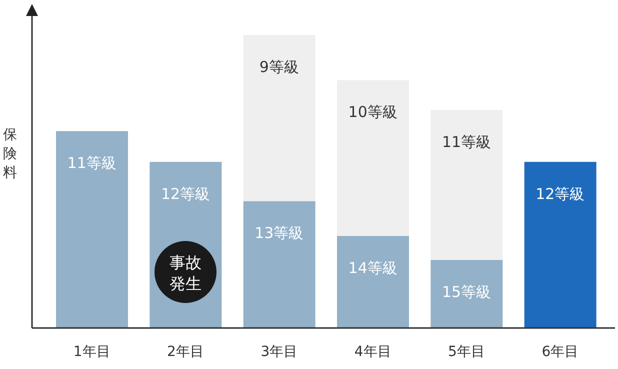 The height and width of the screenshot is (369, 618). Describe the element at coordinates (279, 67) in the screenshot. I see `annotation: 9等級` at that location.